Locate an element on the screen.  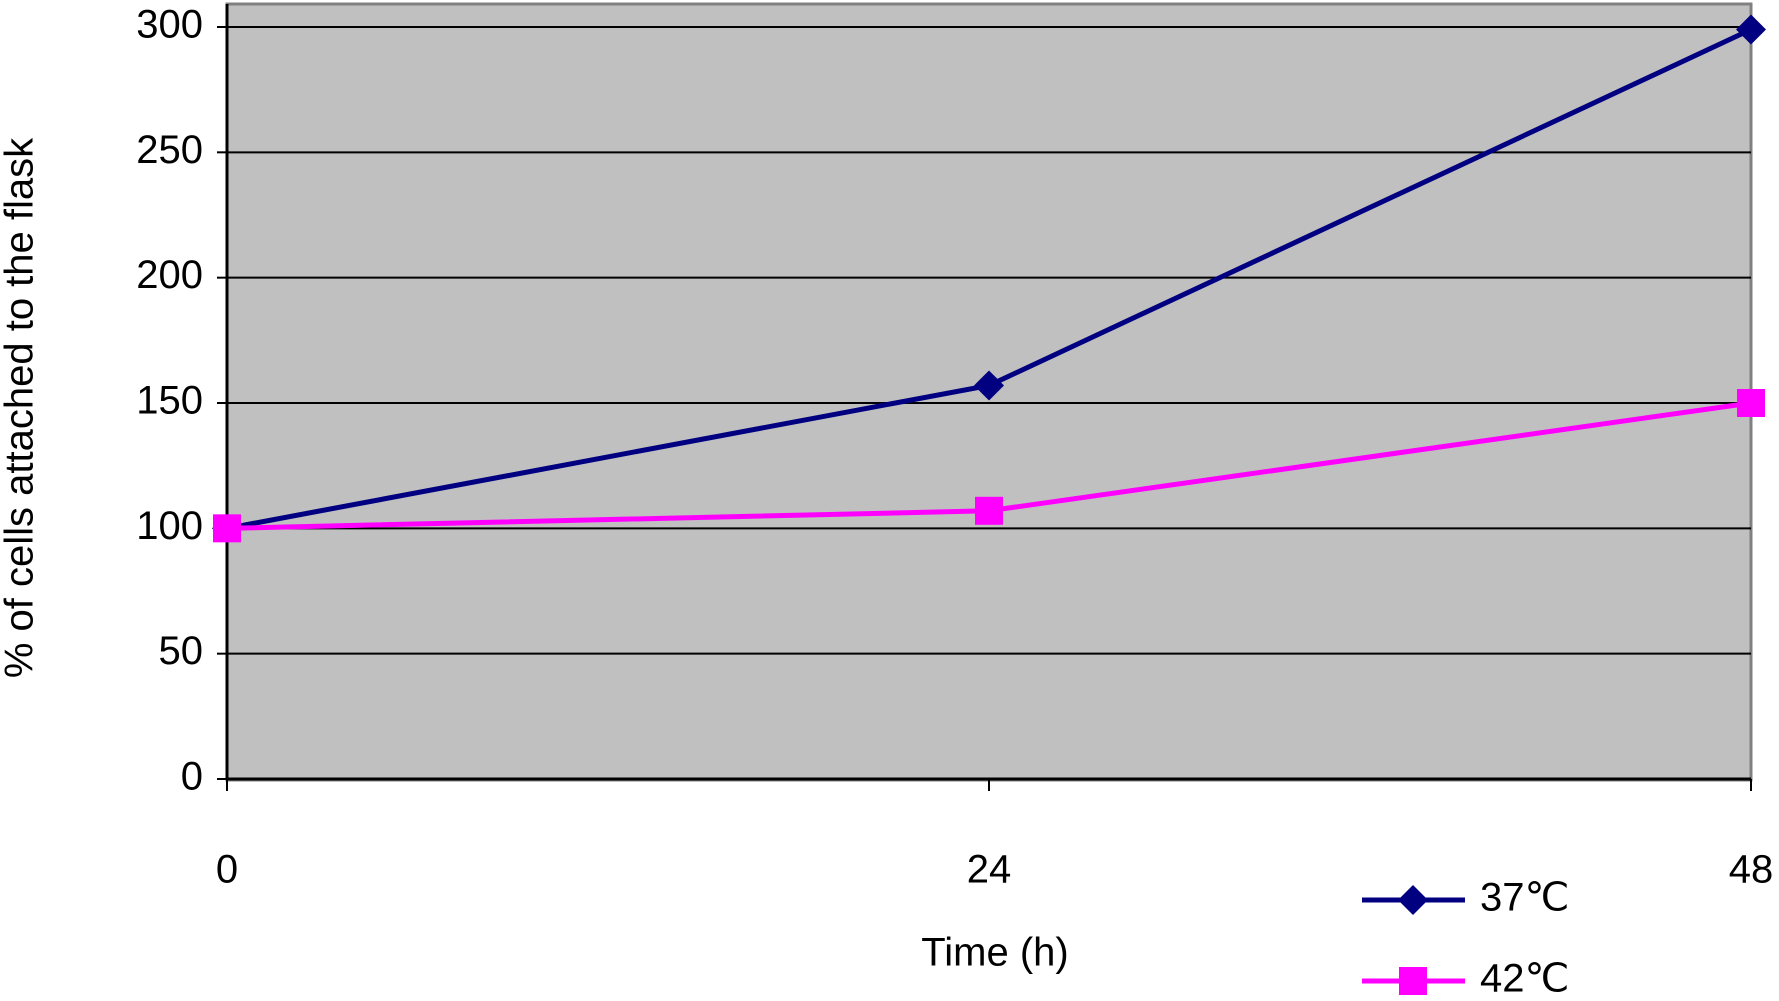
legend-label: 37℃ is located at coordinates (1524, 898).